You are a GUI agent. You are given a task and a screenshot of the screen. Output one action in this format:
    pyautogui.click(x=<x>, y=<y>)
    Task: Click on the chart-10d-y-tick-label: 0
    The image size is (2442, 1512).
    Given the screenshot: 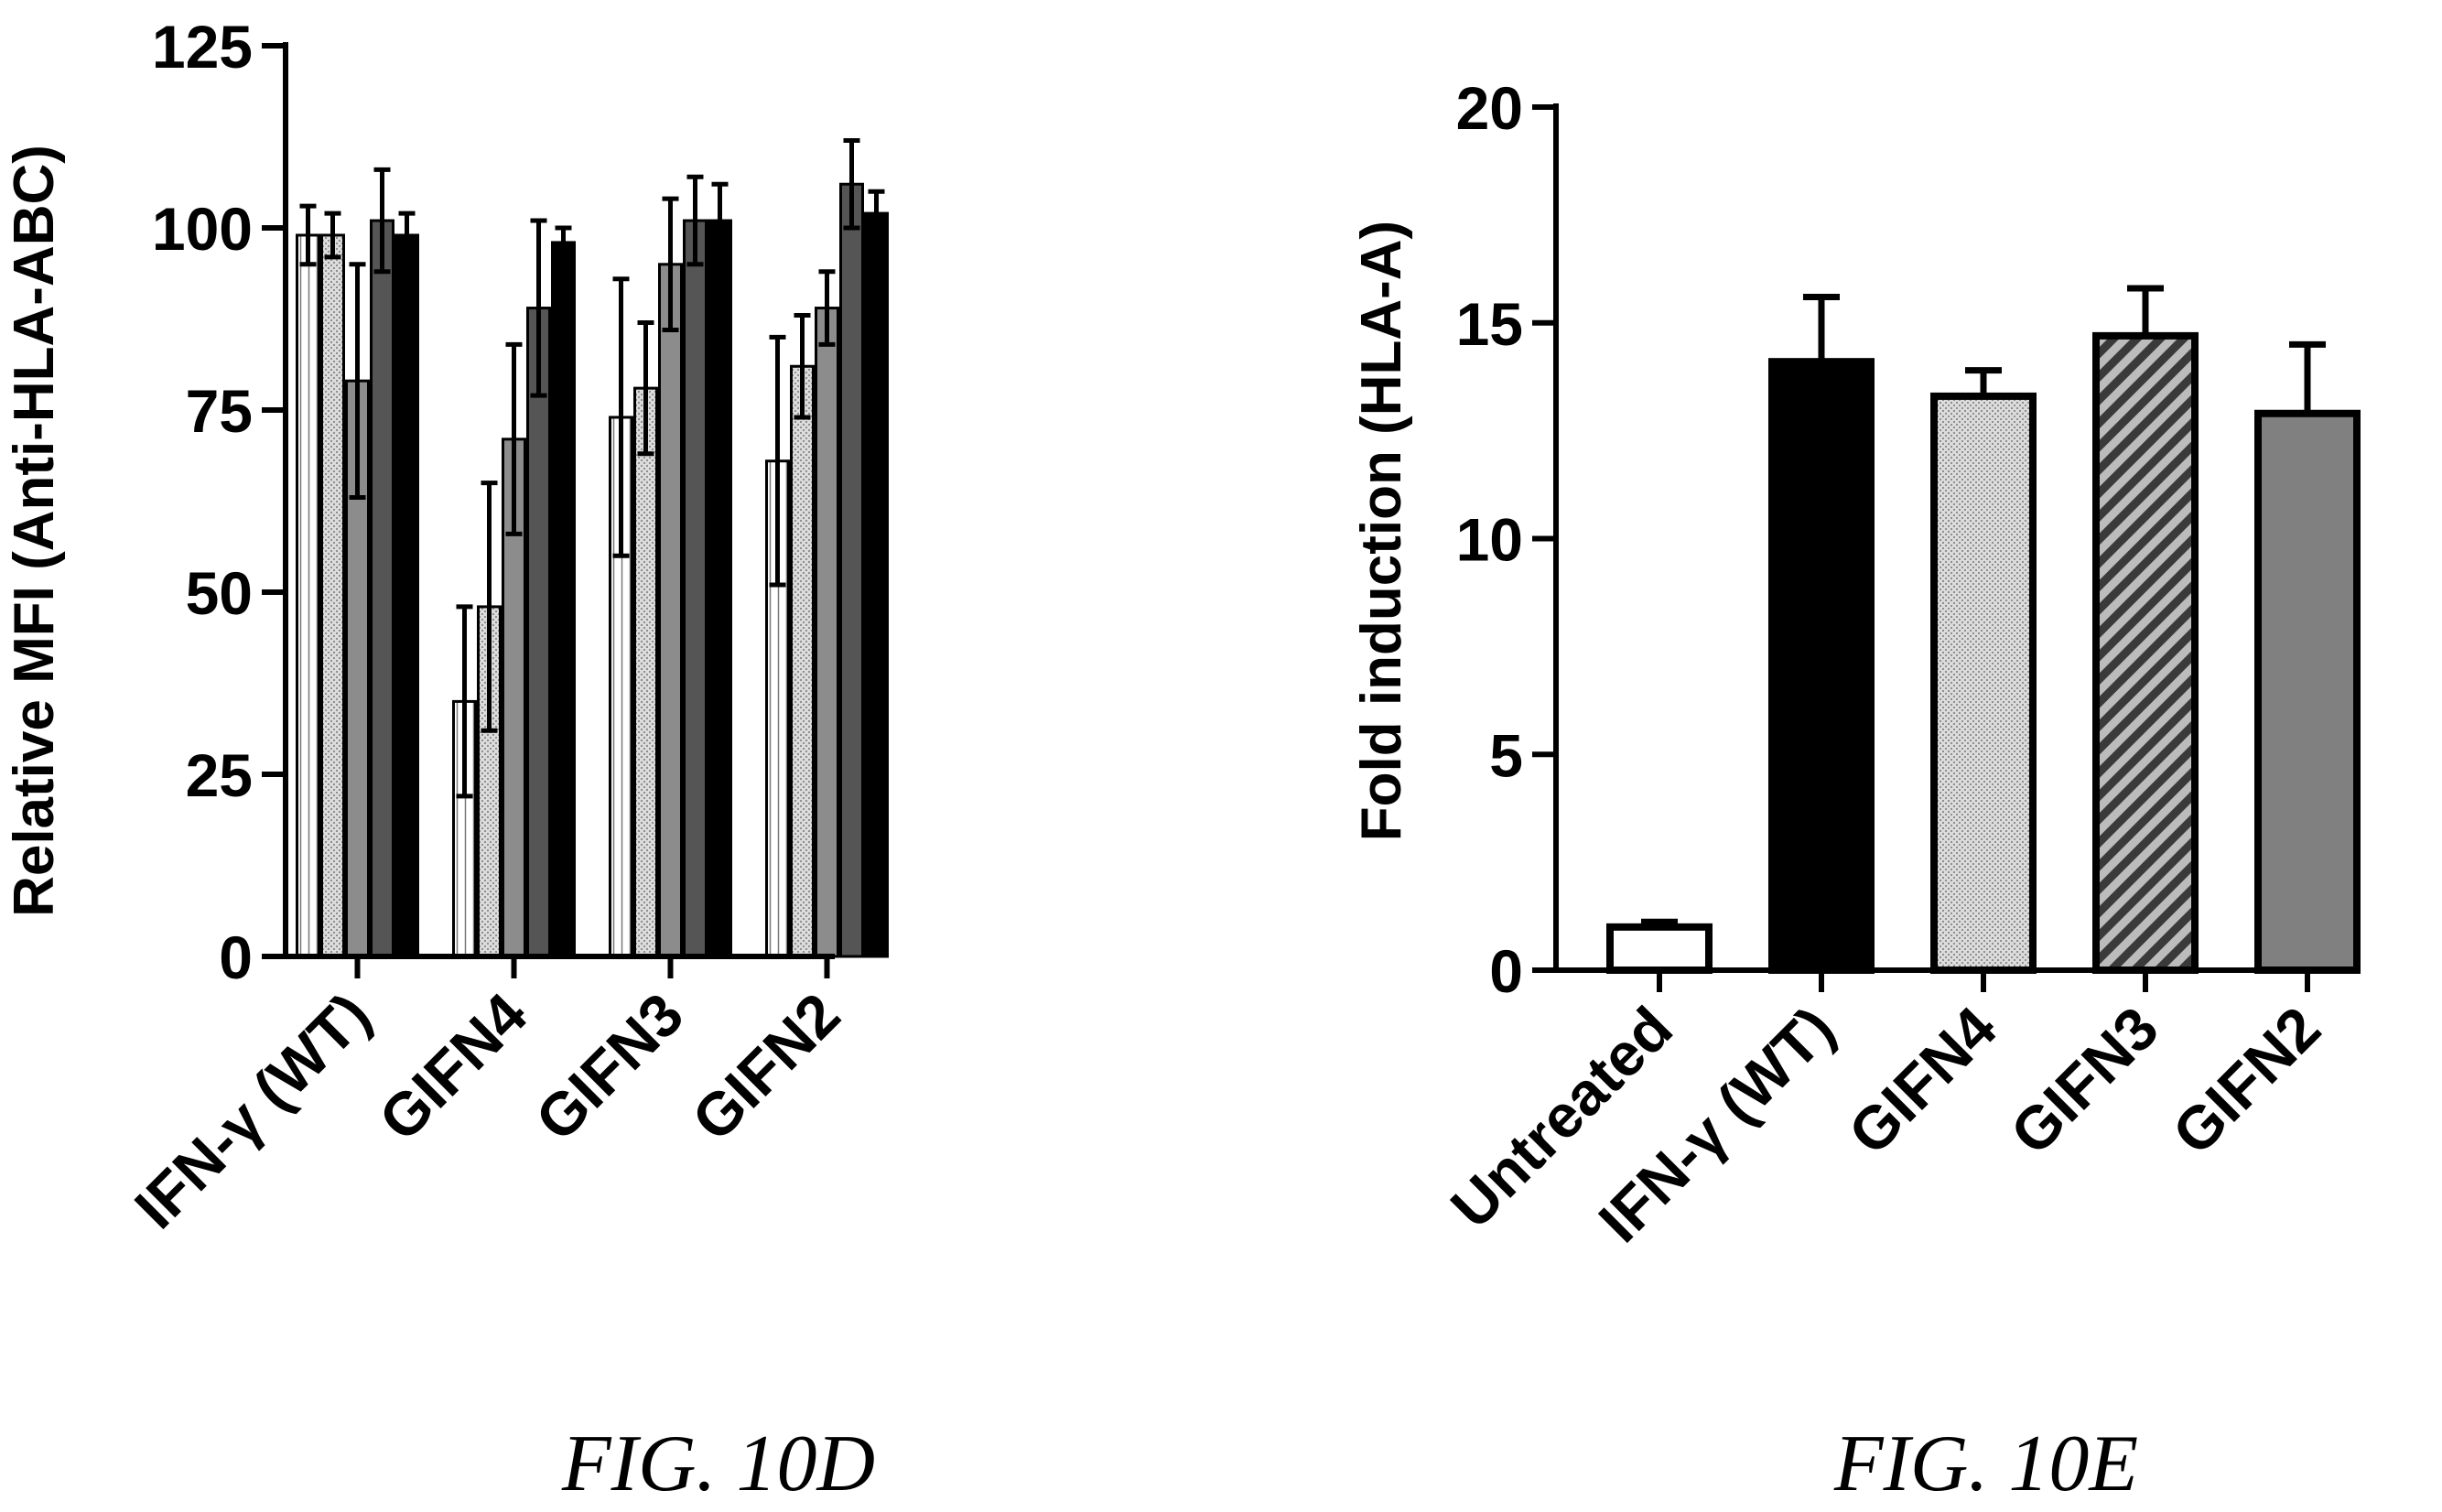 What is the action you would take?
    pyautogui.click(x=236, y=957)
    